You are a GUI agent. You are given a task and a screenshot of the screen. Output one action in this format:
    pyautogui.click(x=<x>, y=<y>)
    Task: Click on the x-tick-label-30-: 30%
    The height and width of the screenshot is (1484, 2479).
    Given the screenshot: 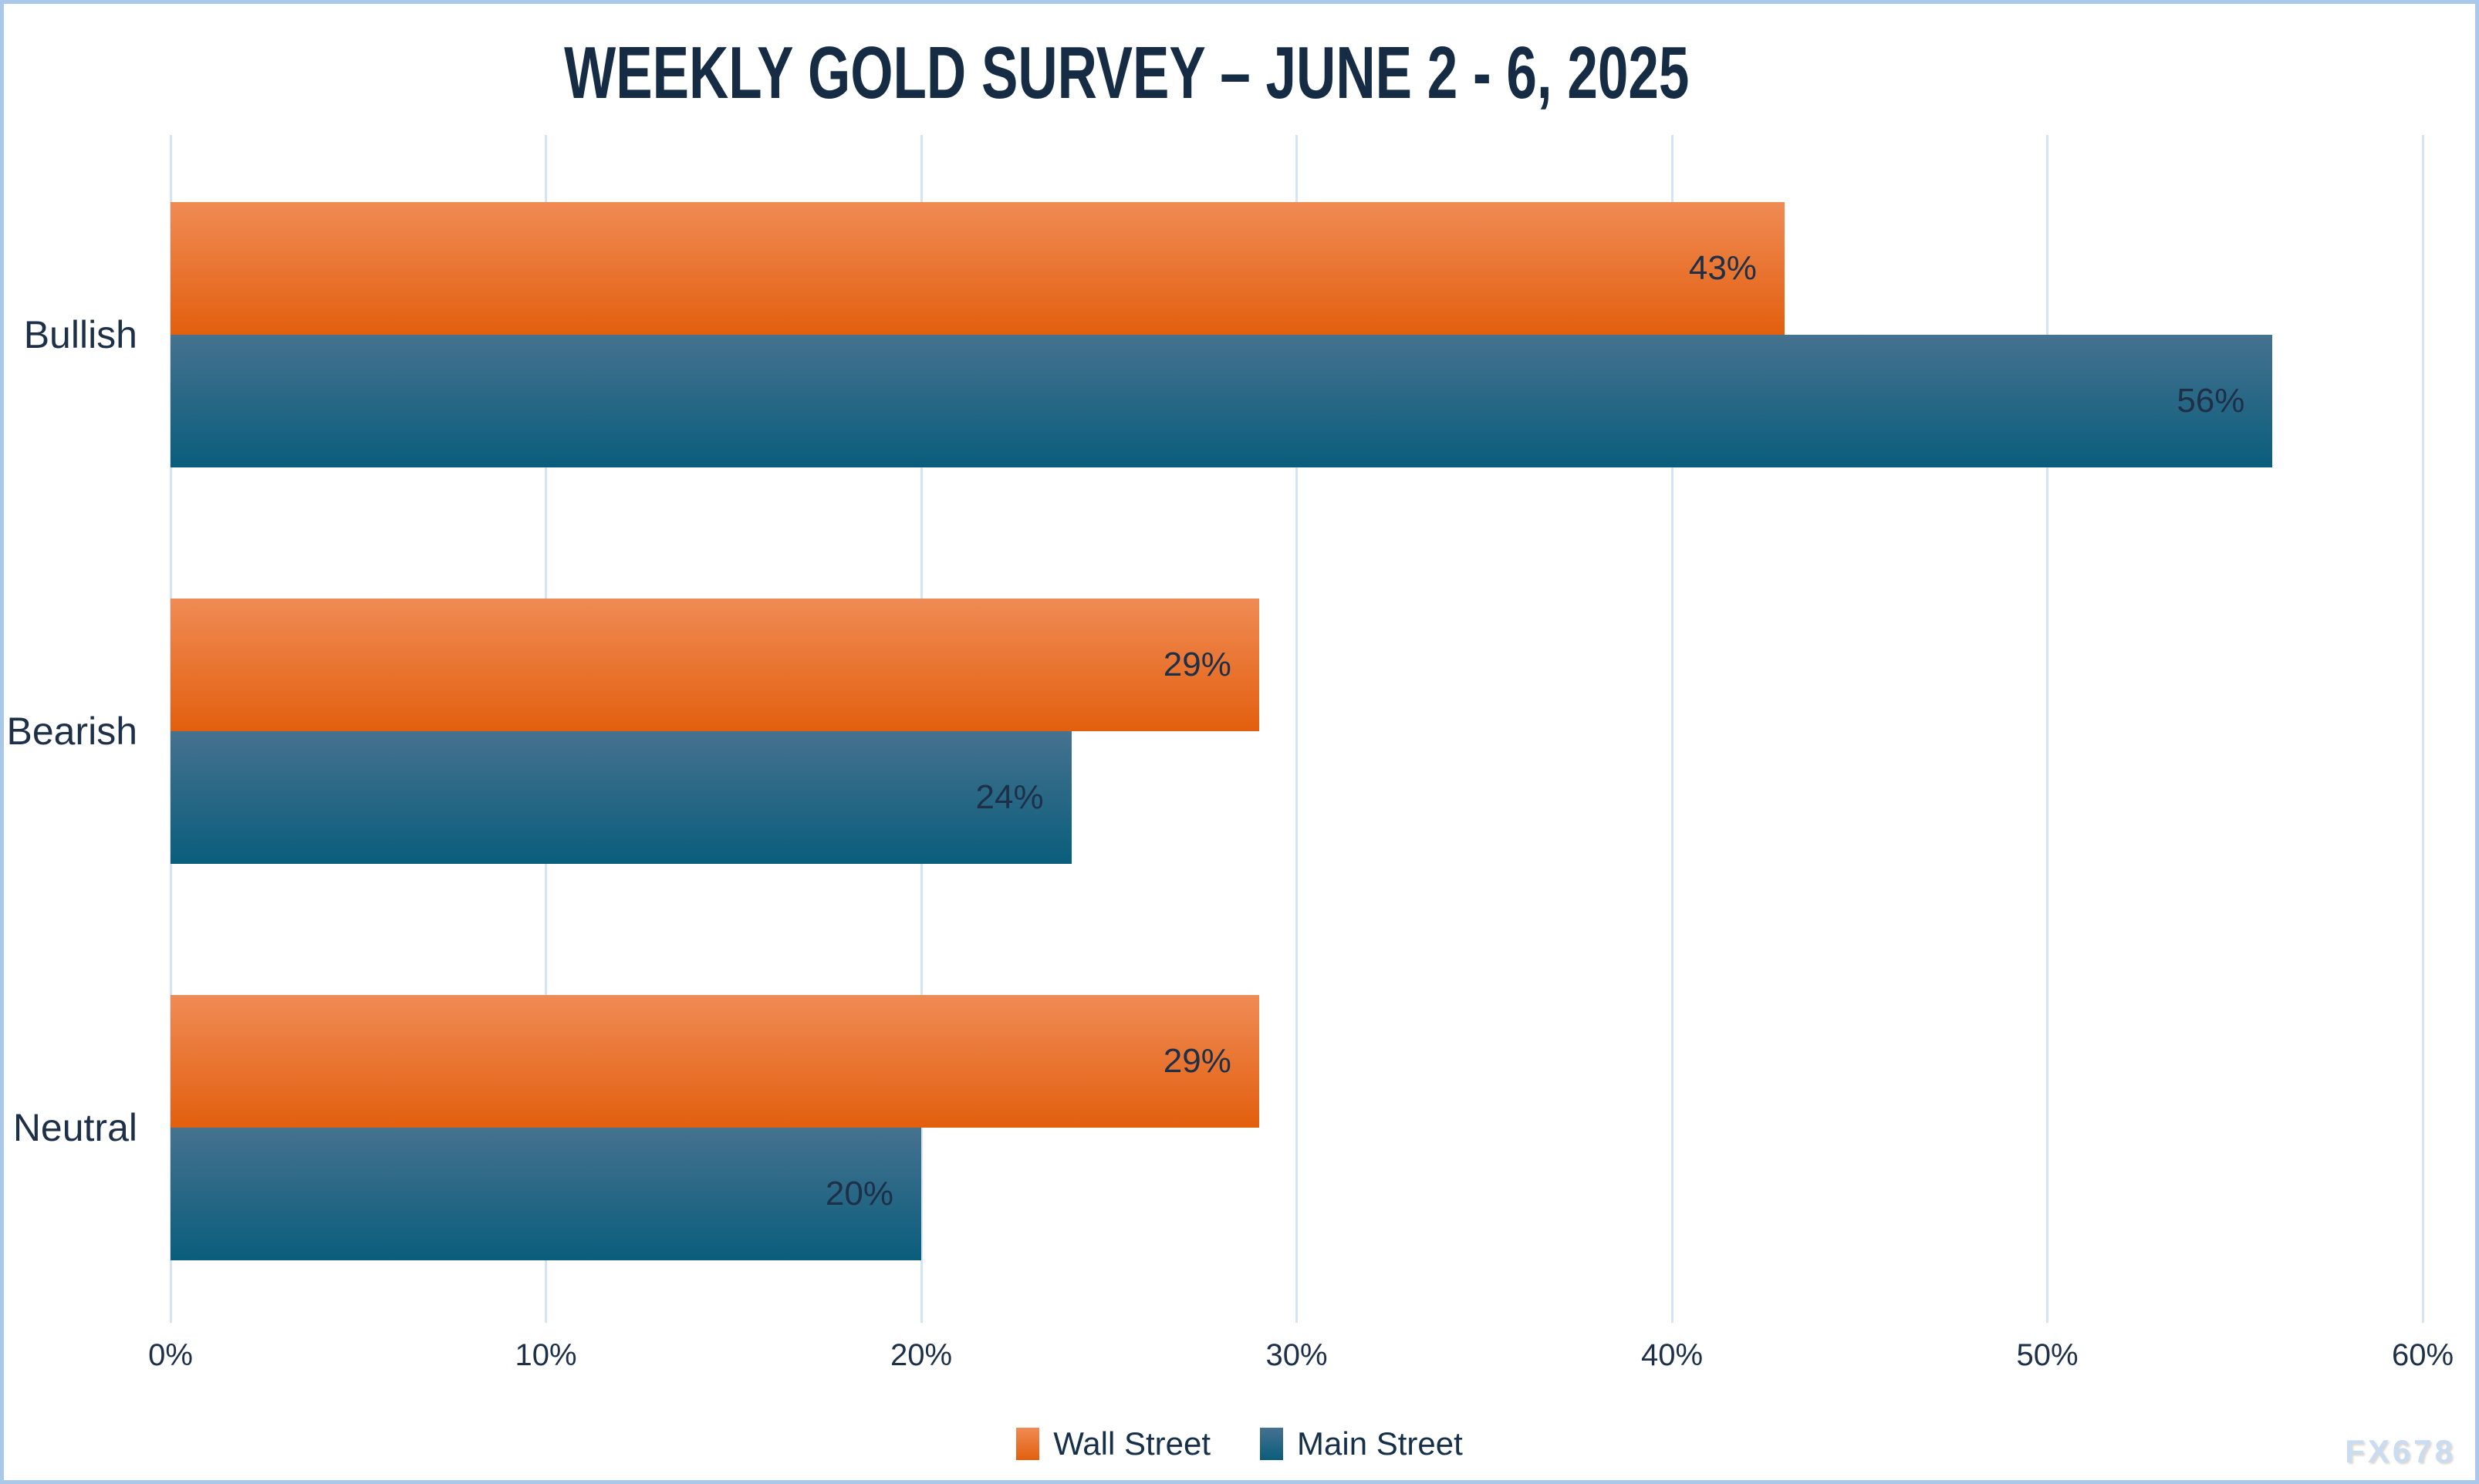 What is the action you would take?
    pyautogui.click(x=1296, y=1355)
    